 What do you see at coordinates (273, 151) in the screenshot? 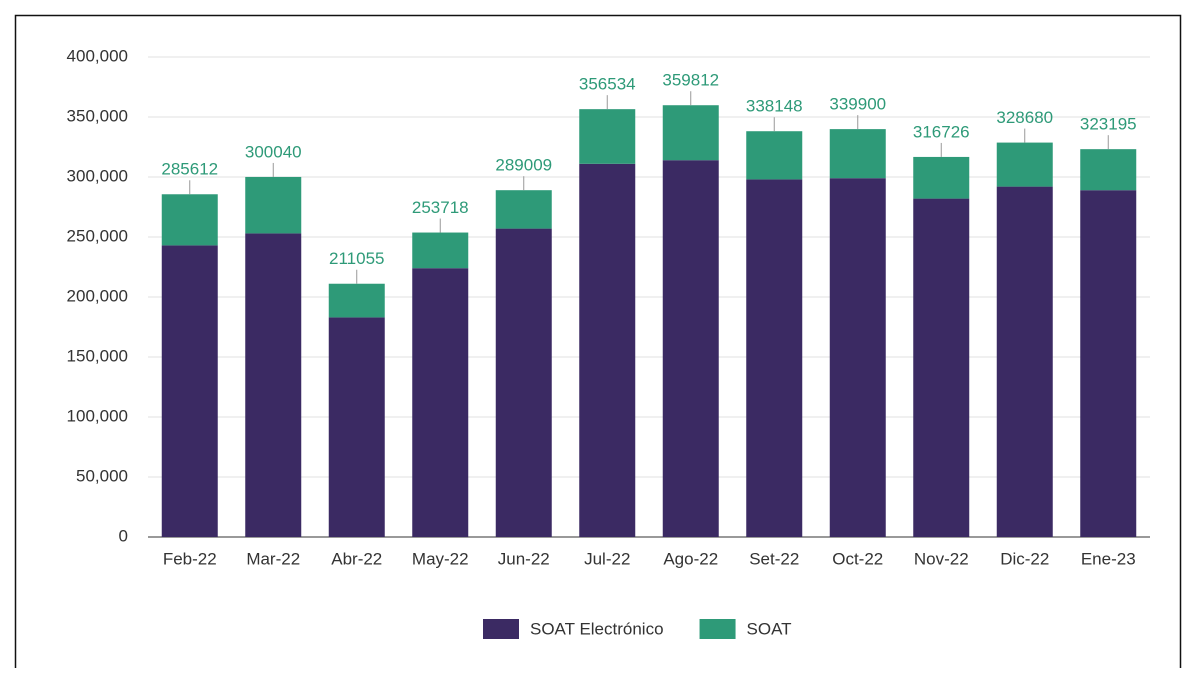
I see `total-label: 300040` at bounding box center [273, 151].